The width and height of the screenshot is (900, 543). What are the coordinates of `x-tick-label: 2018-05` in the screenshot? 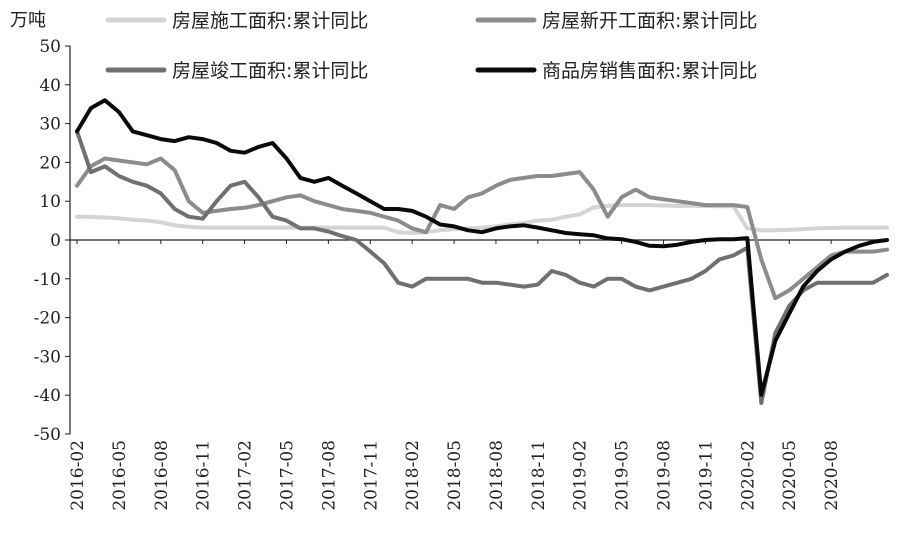 It's located at (455, 475).